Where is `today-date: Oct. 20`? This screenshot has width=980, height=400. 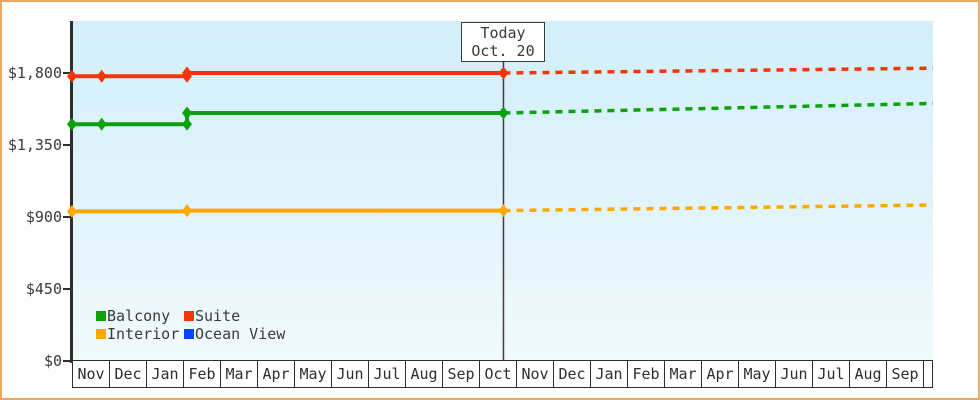
today-date: Oct. 20 is located at coordinates (503, 51).